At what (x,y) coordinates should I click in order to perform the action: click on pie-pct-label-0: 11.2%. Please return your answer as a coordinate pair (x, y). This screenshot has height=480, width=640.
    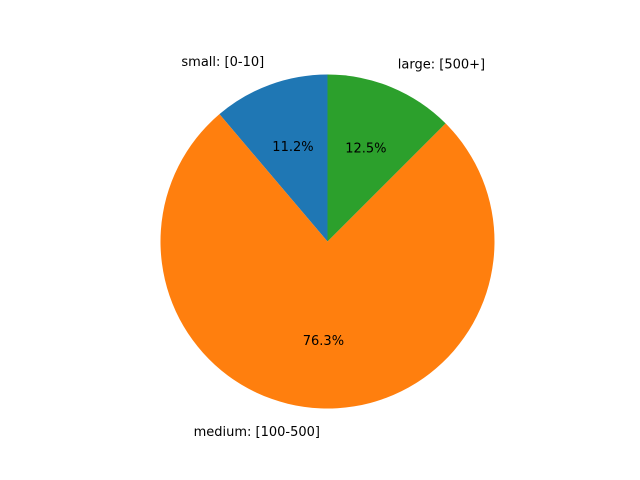
    Looking at the image, I should click on (292, 147).